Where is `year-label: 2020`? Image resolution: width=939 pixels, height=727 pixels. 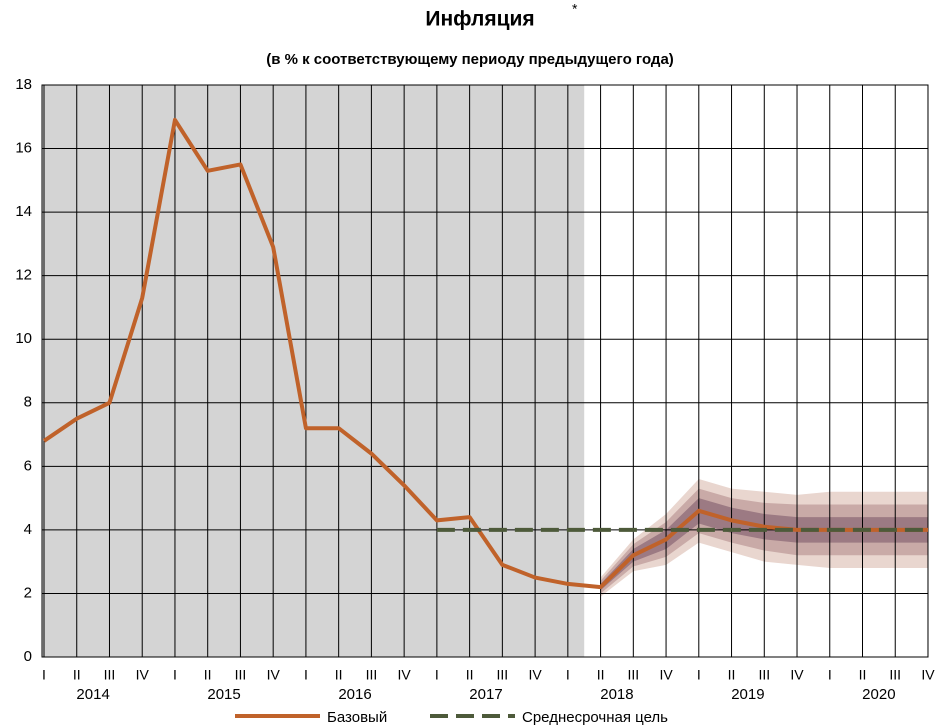 year-label: 2020 is located at coordinates (878, 694).